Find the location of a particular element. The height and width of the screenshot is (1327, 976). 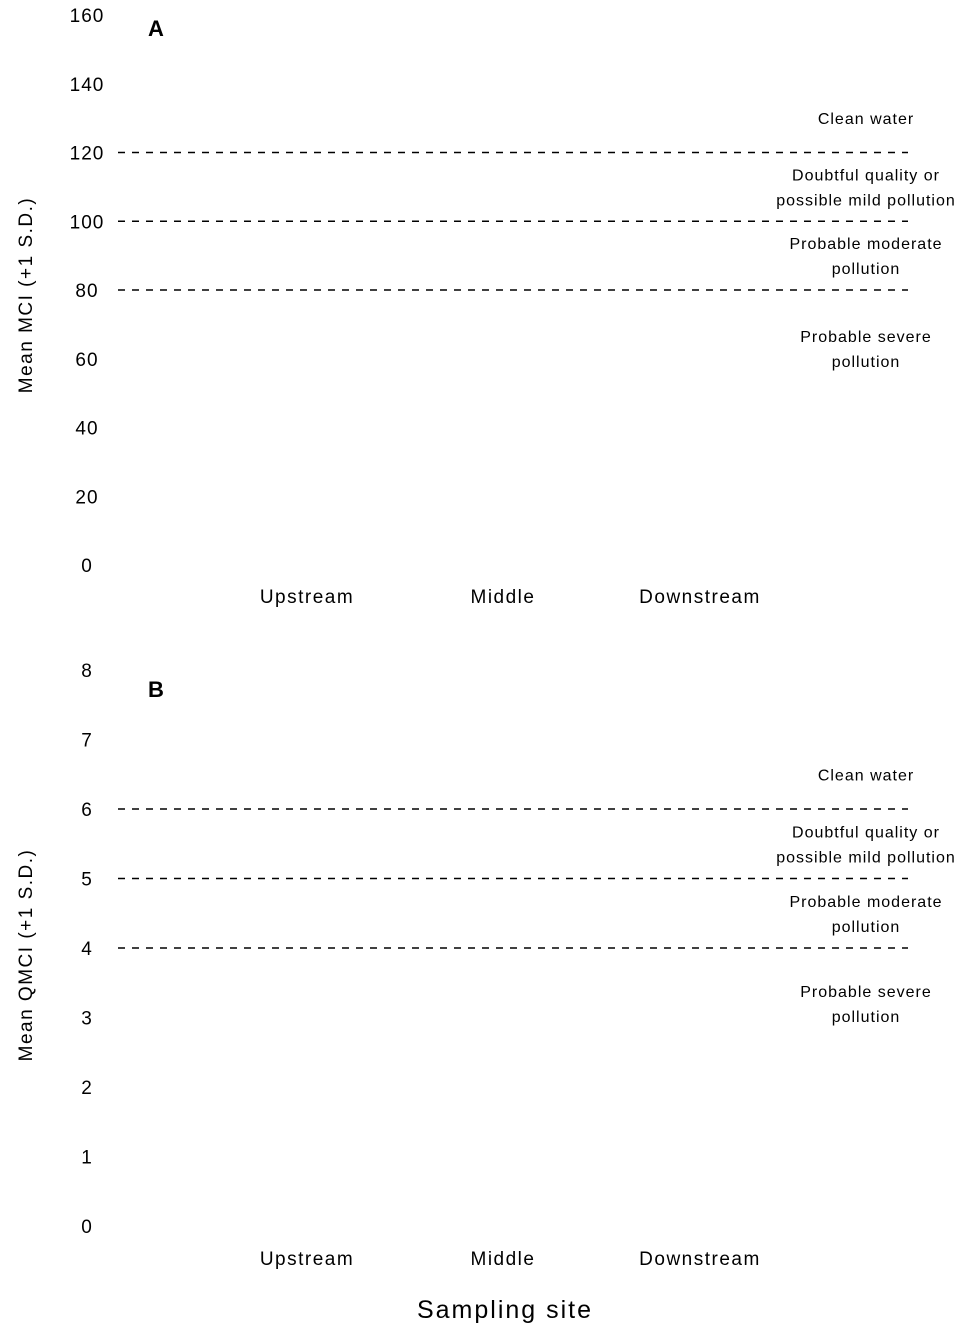

y-tick-label: 7 is located at coordinates (87, 741).